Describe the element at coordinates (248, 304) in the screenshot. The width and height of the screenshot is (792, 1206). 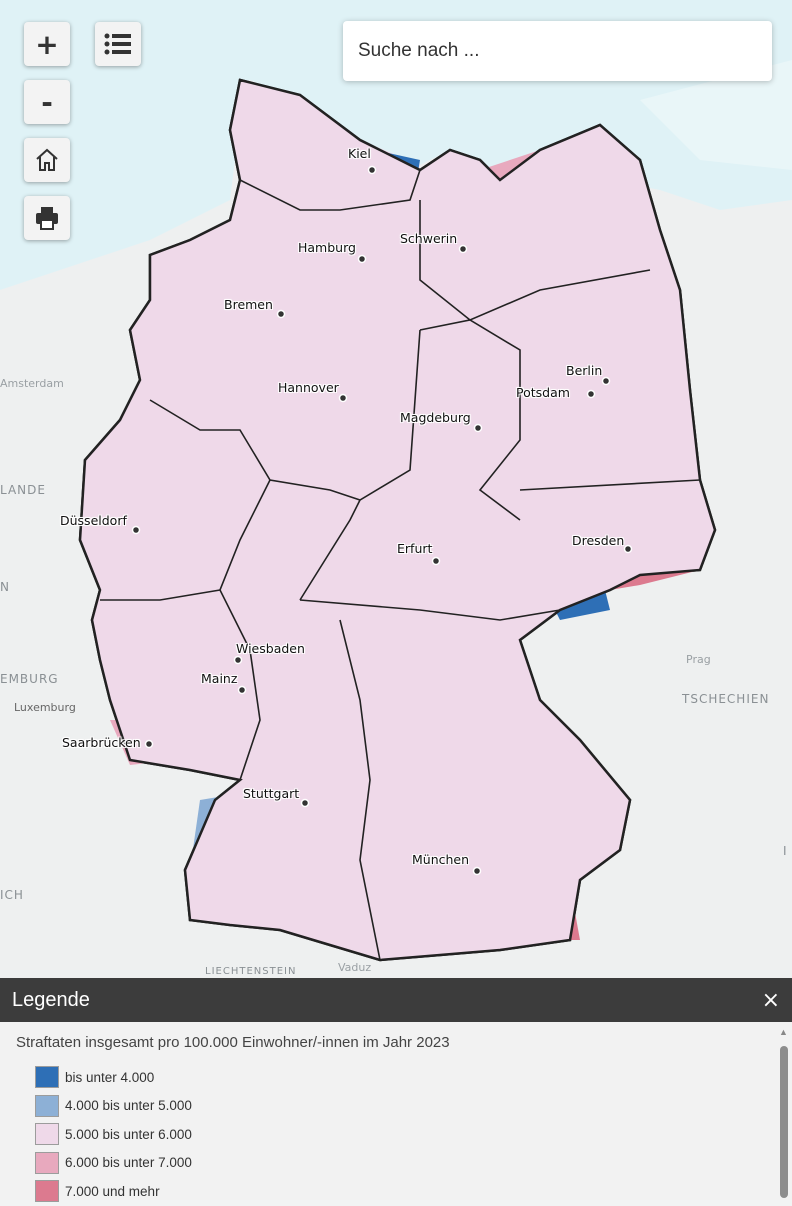
I see `city-label-bremen: Bremen` at that location.